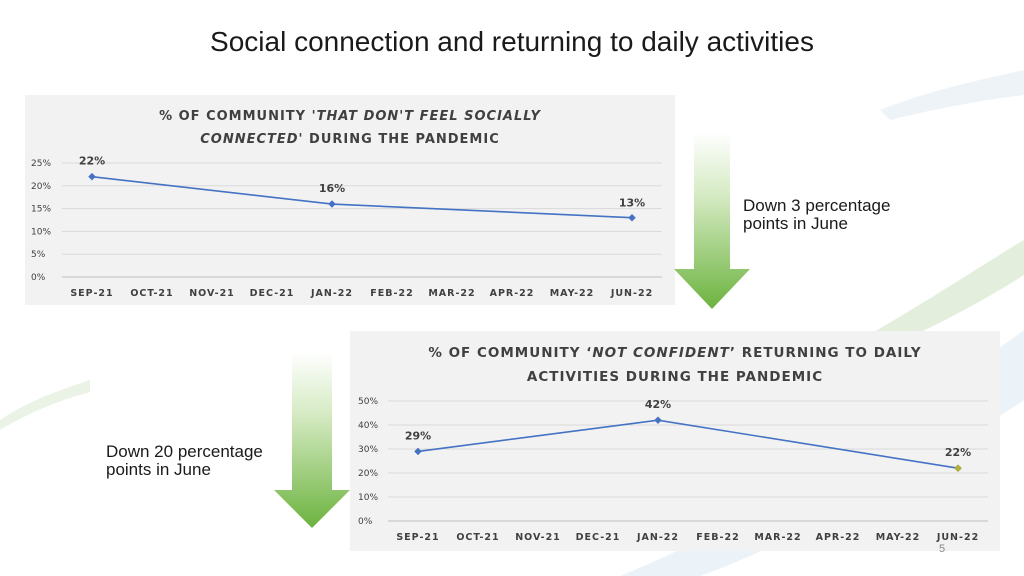 The image size is (1024, 576). I want to click on chart2-change-note: Down 20 percentage points in June, so click(184, 460).